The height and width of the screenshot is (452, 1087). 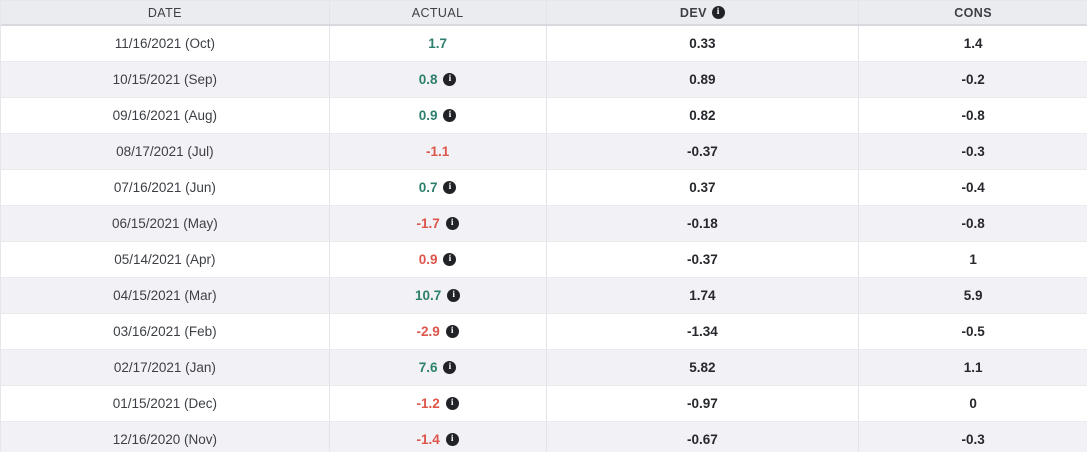 I want to click on table-row: 01/15/2021 (Dec) -1.2 i -0.97 0, so click(x=544, y=404).